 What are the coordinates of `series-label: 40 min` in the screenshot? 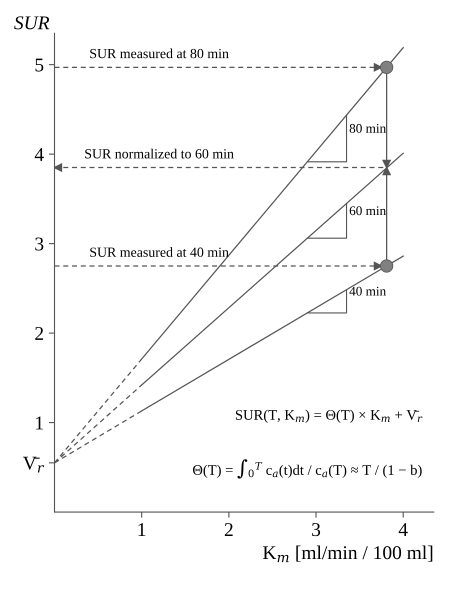 It's located at (367, 291).